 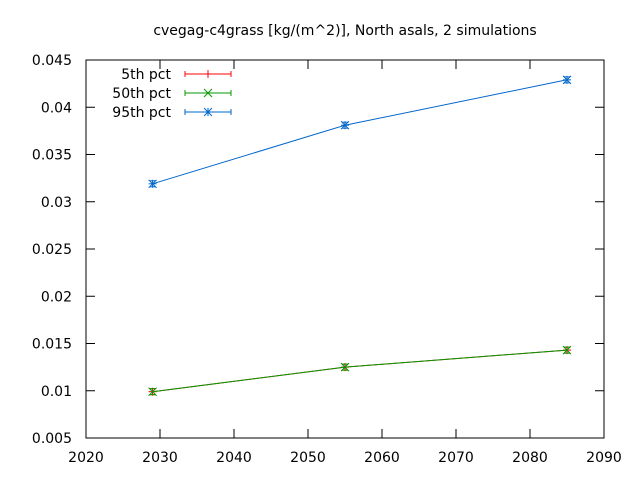 I want to click on legend-label: 5th pct, so click(x=146, y=75).